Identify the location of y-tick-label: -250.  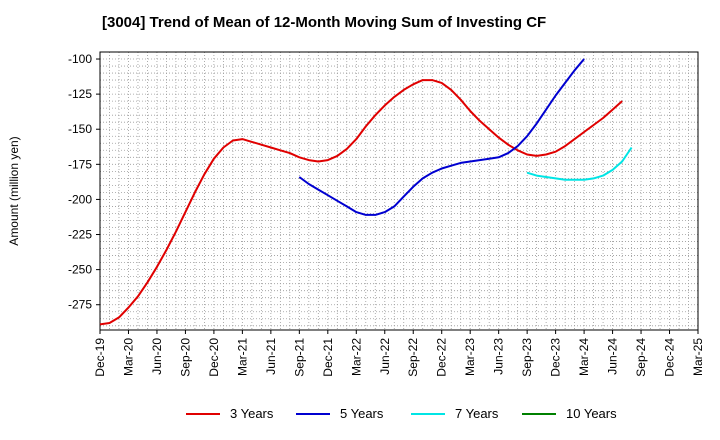
(80, 270).